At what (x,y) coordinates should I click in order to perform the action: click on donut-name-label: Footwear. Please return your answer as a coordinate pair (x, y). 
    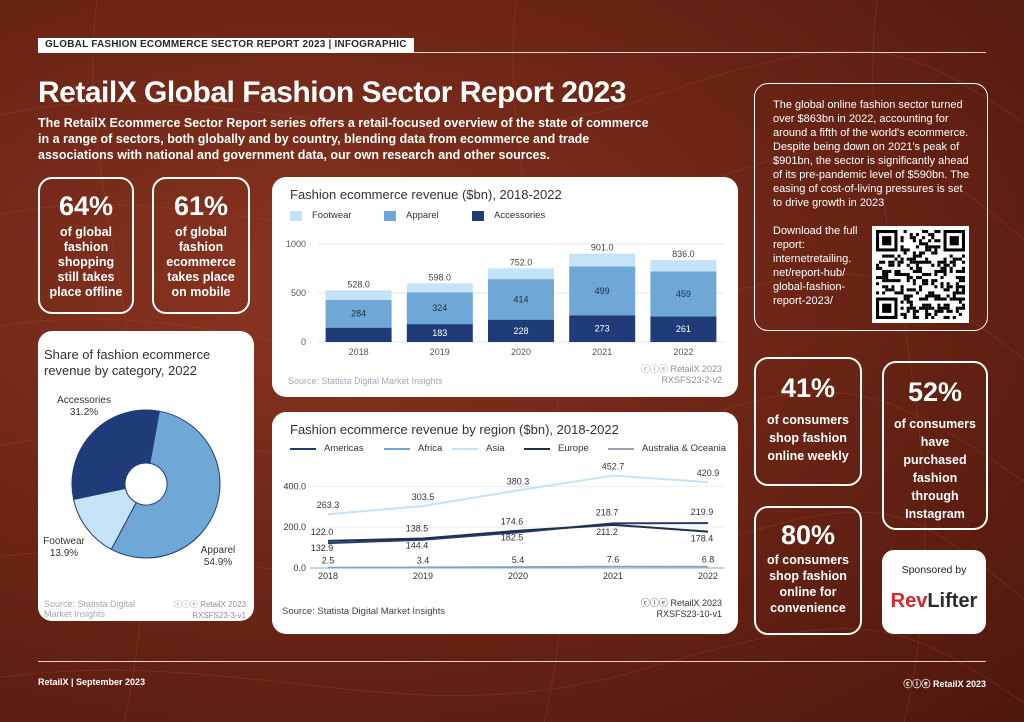
    Looking at the image, I should click on (64, 541).